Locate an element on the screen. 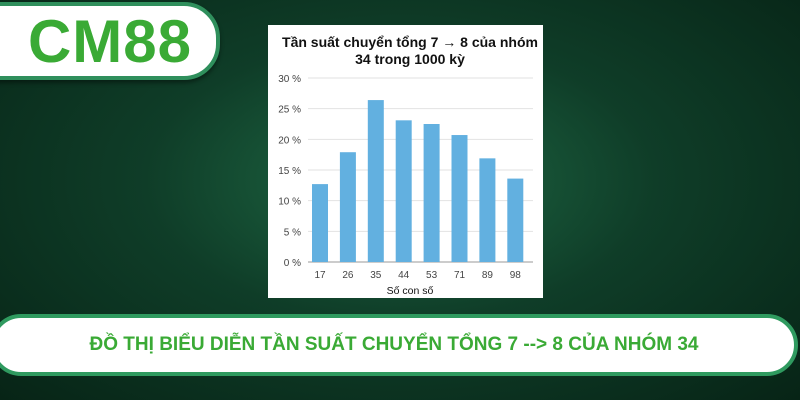  logo-text: CM88 is located at coordinates (110, 41).